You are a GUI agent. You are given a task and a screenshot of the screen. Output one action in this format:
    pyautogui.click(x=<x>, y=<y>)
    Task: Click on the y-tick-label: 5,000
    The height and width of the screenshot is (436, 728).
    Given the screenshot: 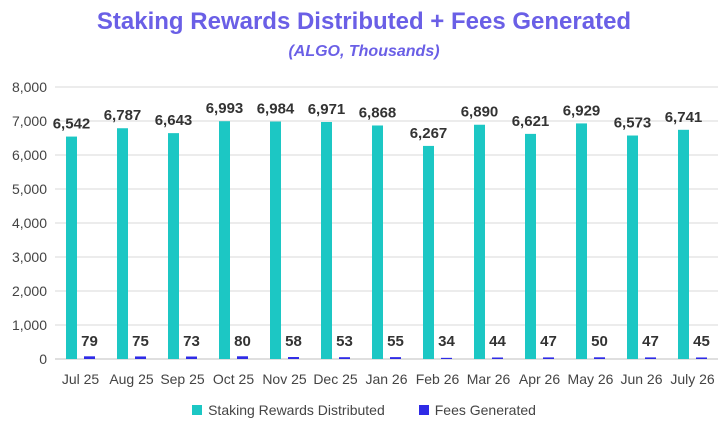 What is the action you would take?
    pyautogui.click(x=29, y=189)
    